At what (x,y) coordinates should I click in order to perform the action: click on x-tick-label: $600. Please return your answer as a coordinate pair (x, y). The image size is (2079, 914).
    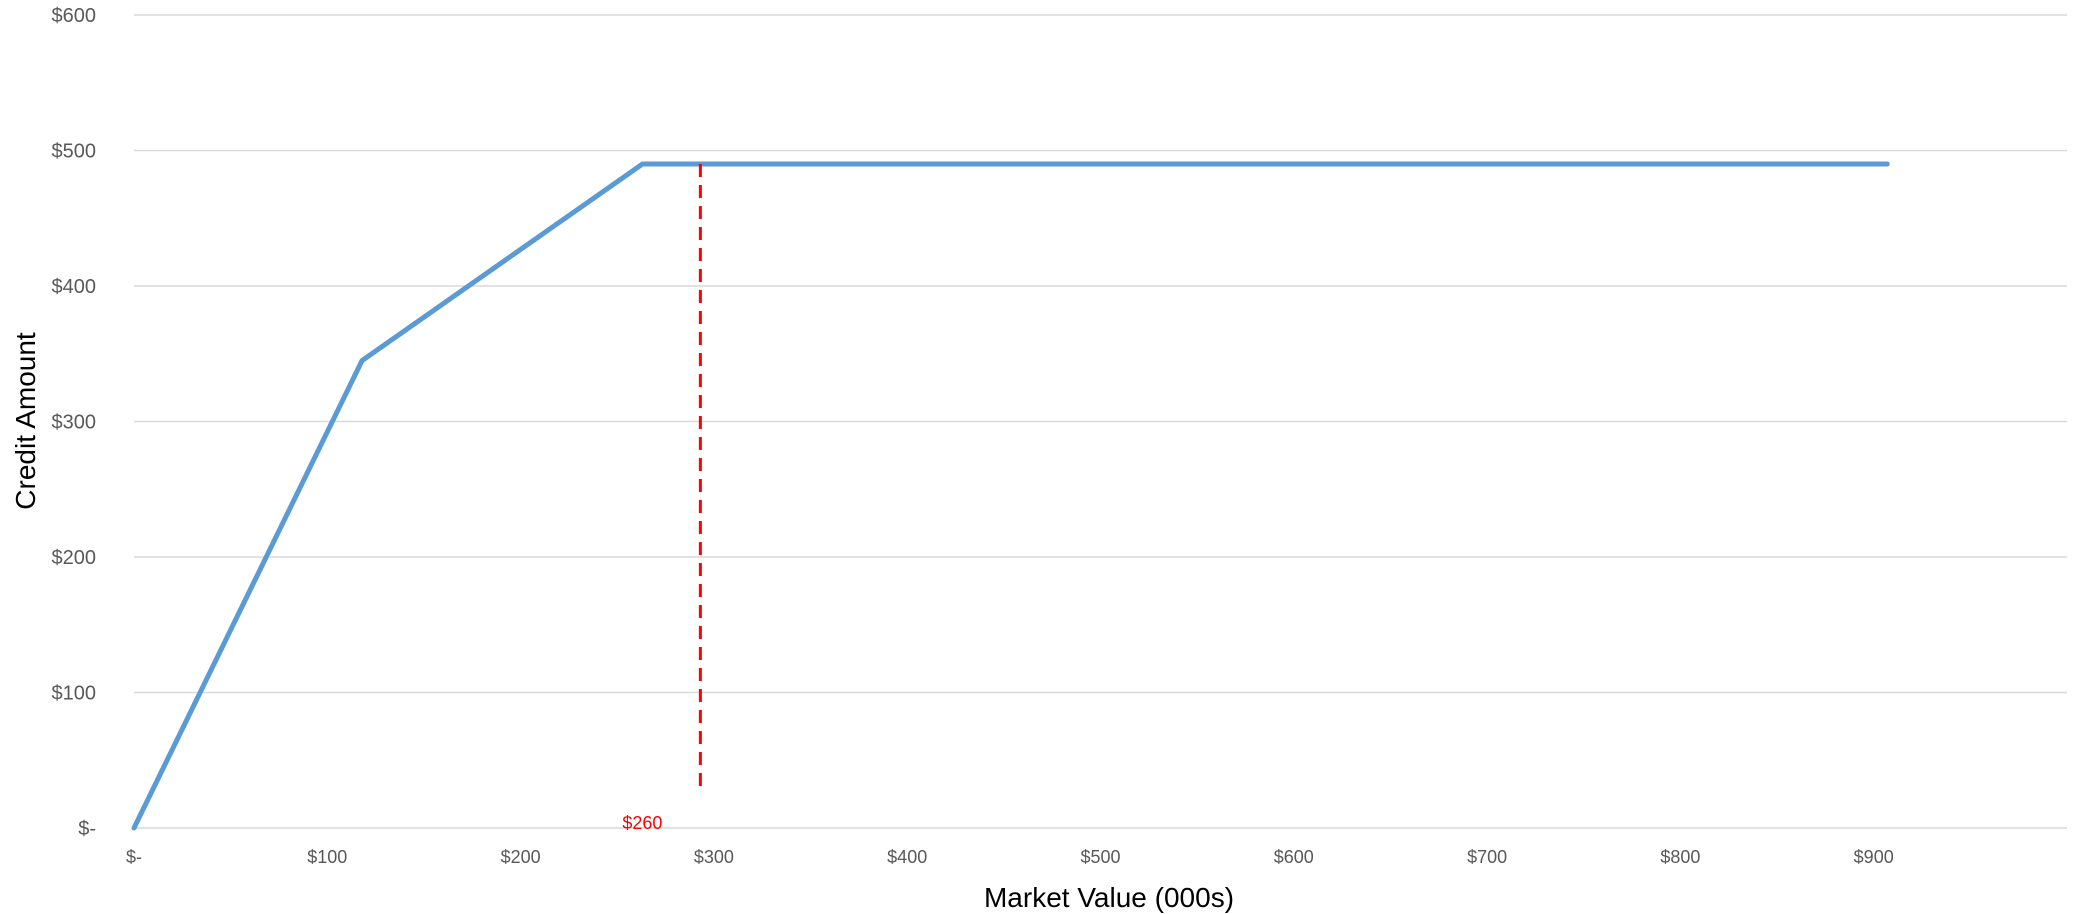
    Looking at the image, I should click on (1294, 857).